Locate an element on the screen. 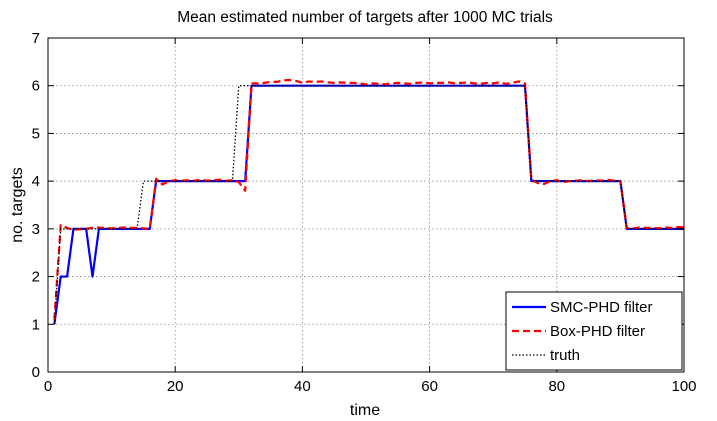 This screenshot has width=717, height=421. y-tick-label: 1 is located at coordinates (36, 324).